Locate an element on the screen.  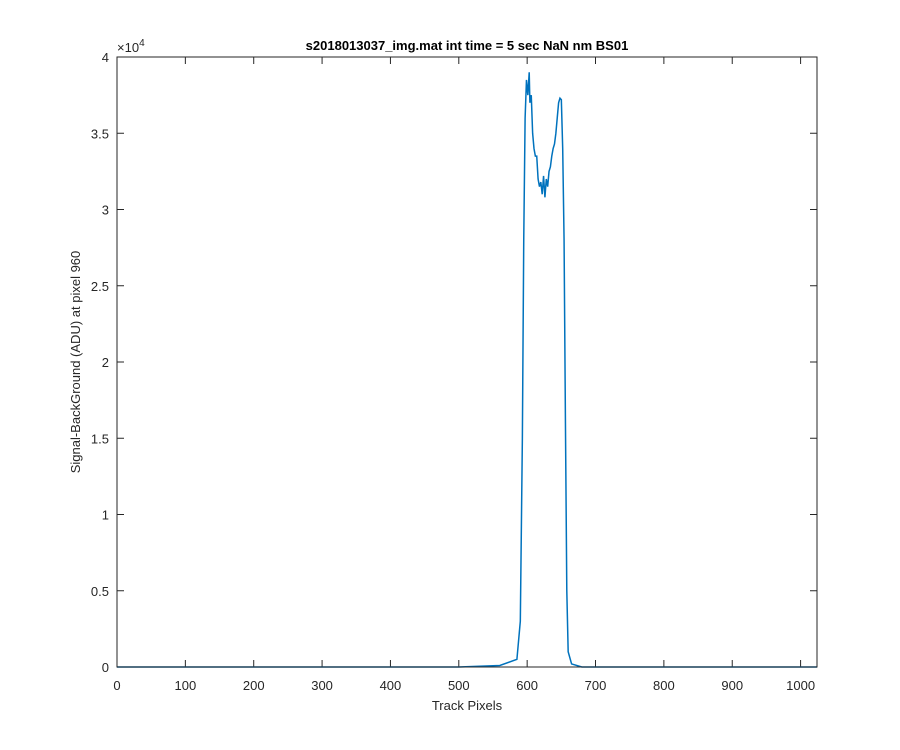
y-tick-label: 2 is located at coordinates (105, 362).